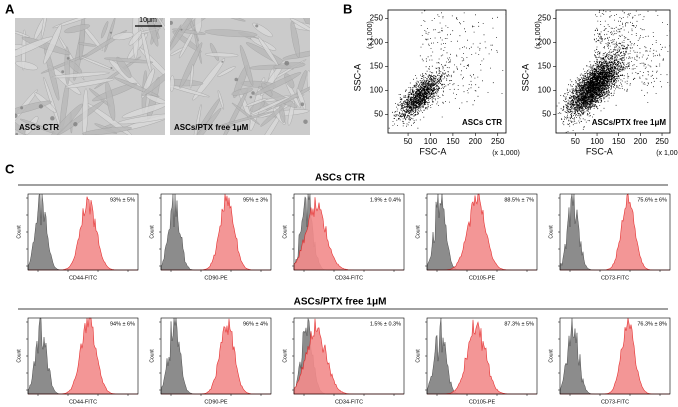 Image resolution: width=678 pixels, height=407 pixels. Describe the element at coordinates (357, 78) in the screenshot. I see `y-axis-label: SSC-A` at that location.